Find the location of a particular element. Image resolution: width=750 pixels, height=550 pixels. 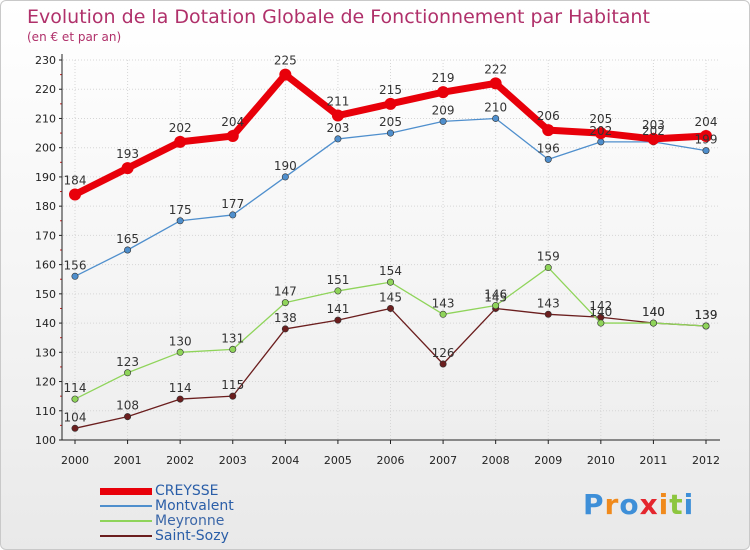

x-tick-label: 2003 is located at coordinates (233, 460).